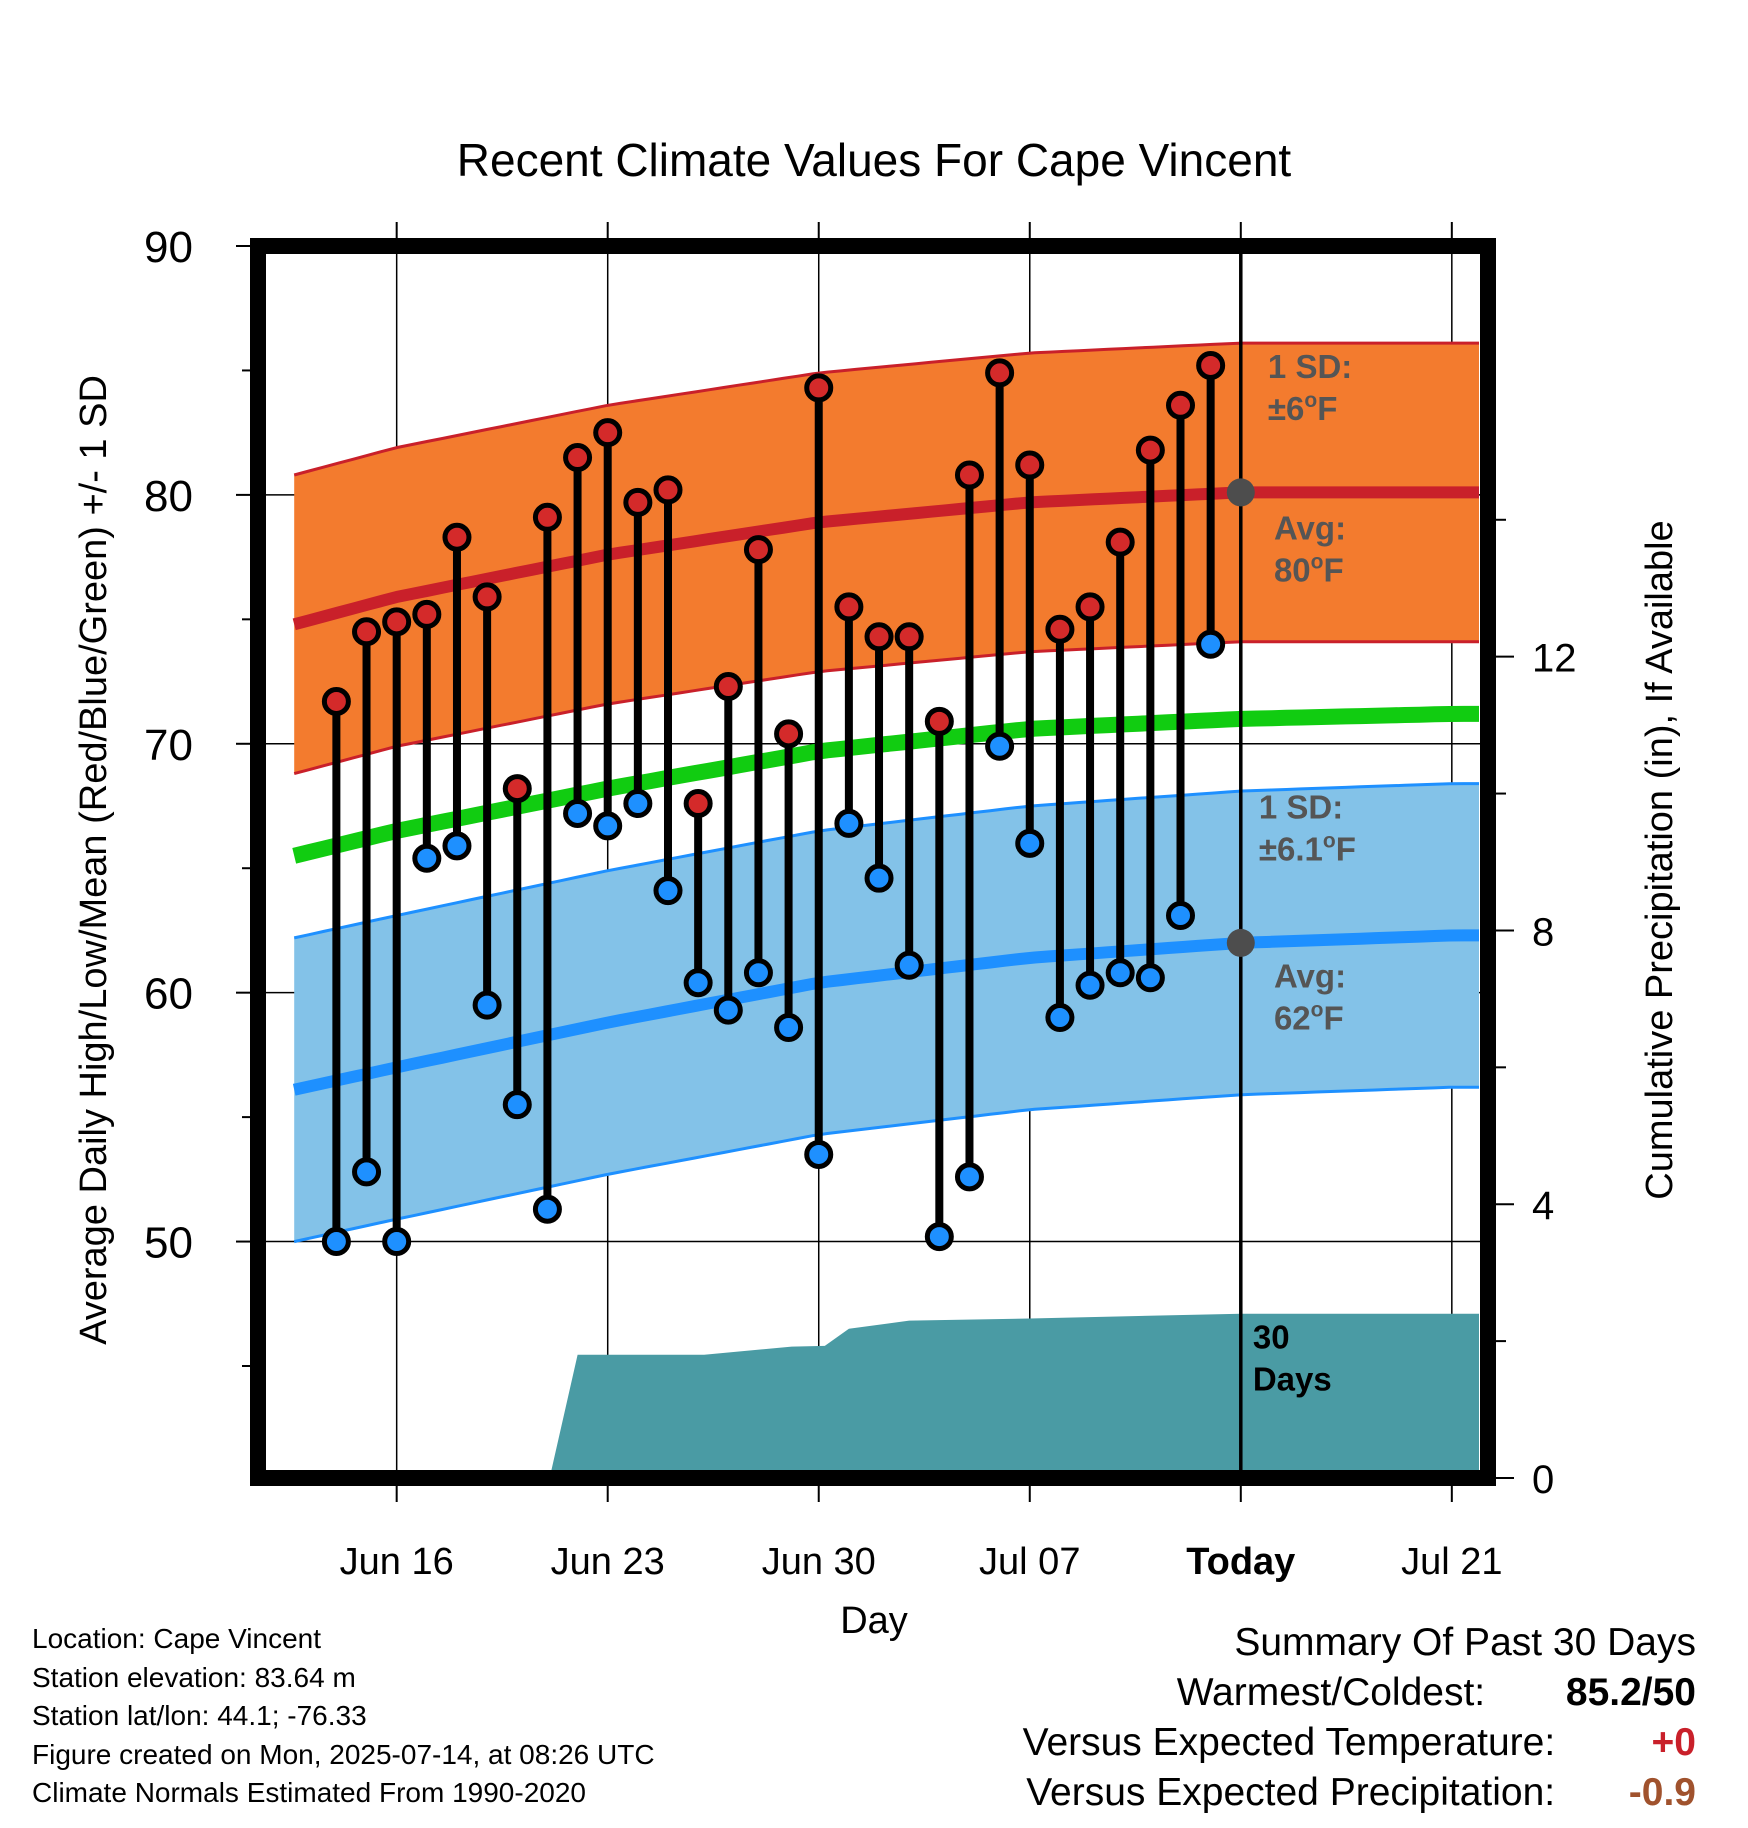 Image resolution: width=1748 pixels, height=1828 pixels. What do you see at coordinates (168, 994) in the screenshot?
I see `y-tick-label: 60` at bounding box center [168, 994].